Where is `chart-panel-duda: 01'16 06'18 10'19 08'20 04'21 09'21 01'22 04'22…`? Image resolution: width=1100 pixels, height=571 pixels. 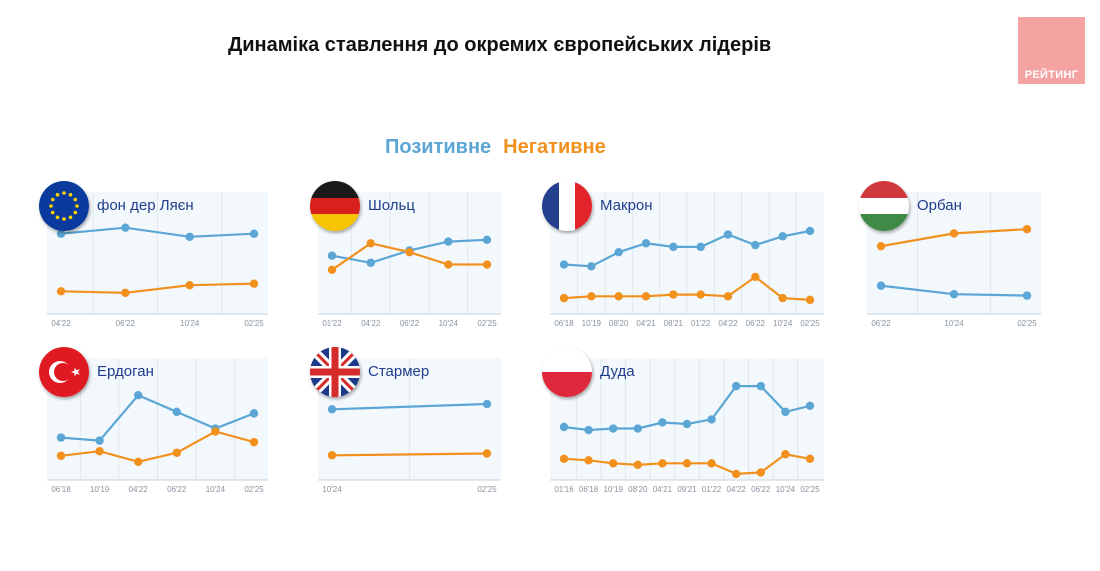 chart-panel-duda: 01'16 06'18 10'19 08'20 04'21 09'21 01'22 04'22… is located at coordinates (683, 422).